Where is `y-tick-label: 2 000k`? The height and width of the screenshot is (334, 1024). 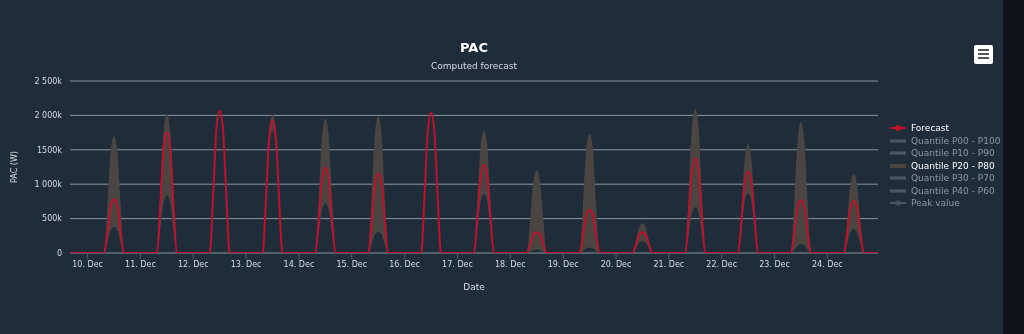 y-tick-label: 2 000k is located at coordinates (48, 116).